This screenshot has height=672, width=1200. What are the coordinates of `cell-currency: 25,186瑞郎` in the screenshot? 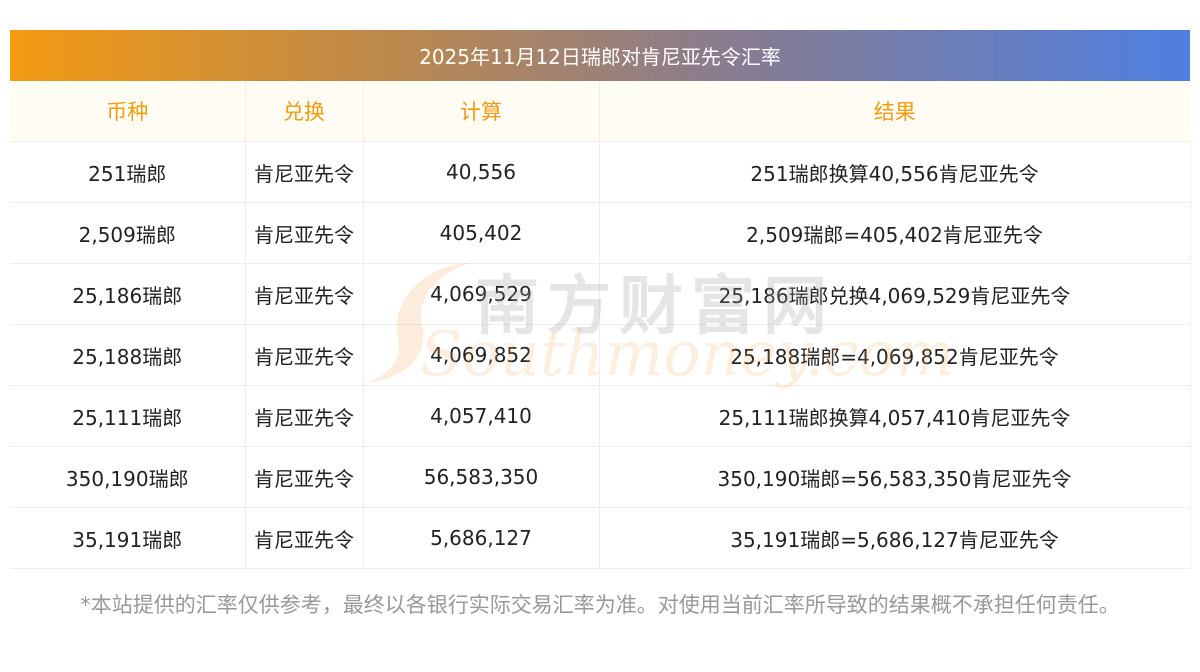 It's located at (127, 294).